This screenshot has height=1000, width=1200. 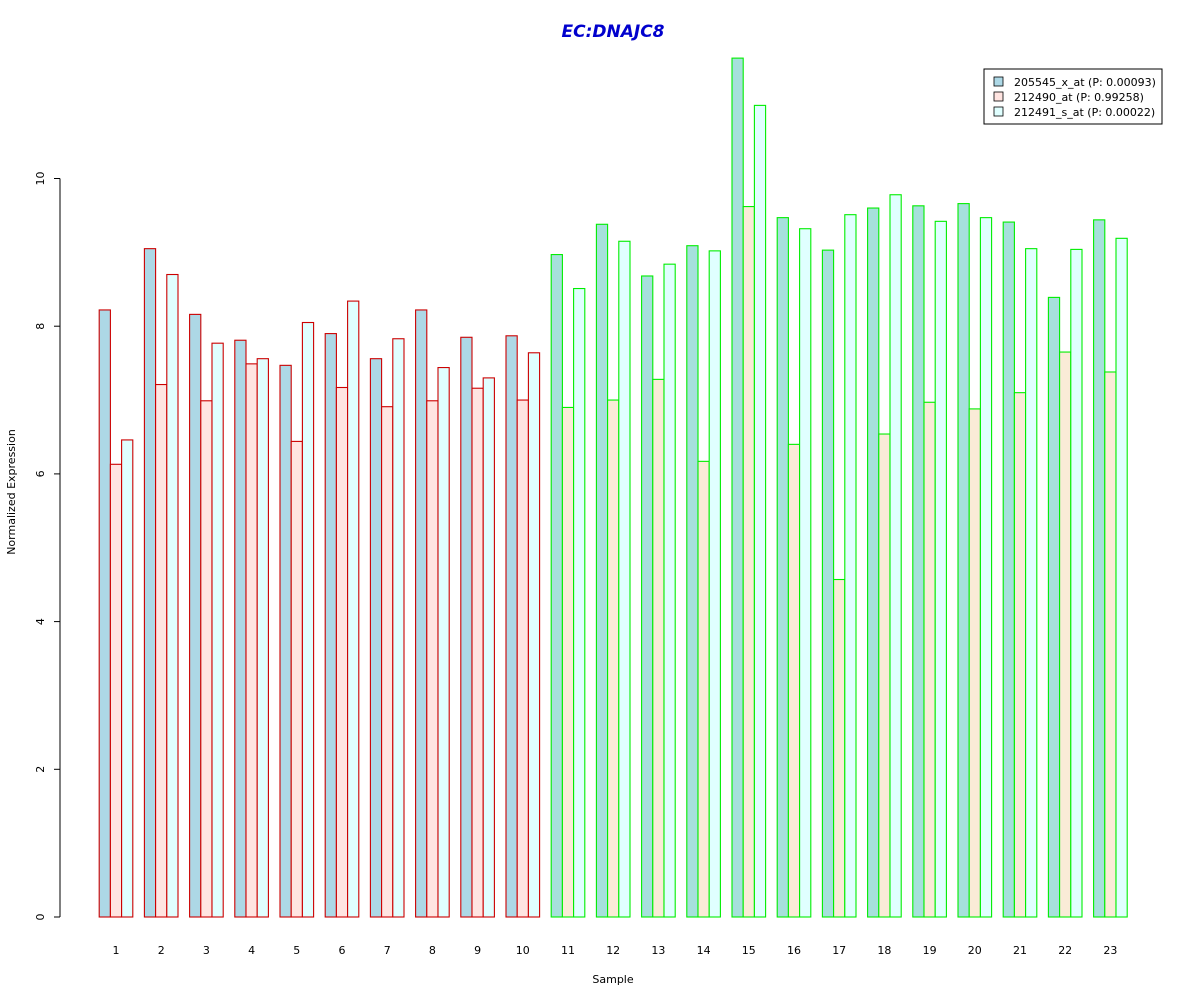 What do you see at coordinates (794, 950) in the screenshot?
I see `x-axis-tick-label: 16` at bounding box center [794, 950].